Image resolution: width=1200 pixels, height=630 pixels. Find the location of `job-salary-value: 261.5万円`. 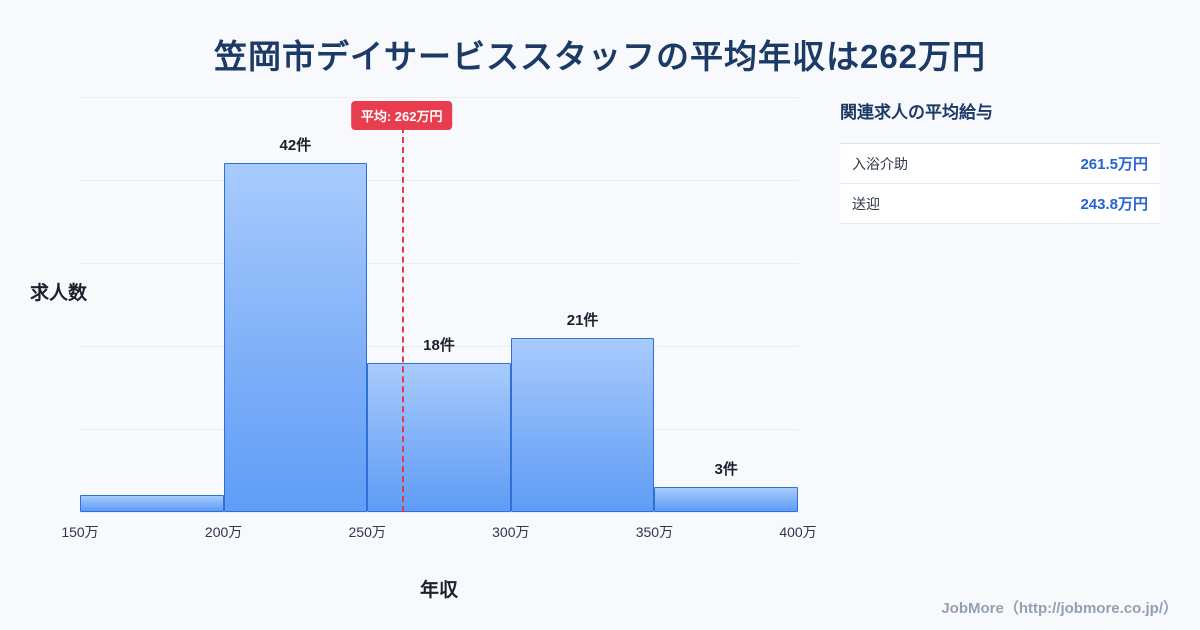

job-salary-value: 261.5万円 is located at coordinates (1114, 164).